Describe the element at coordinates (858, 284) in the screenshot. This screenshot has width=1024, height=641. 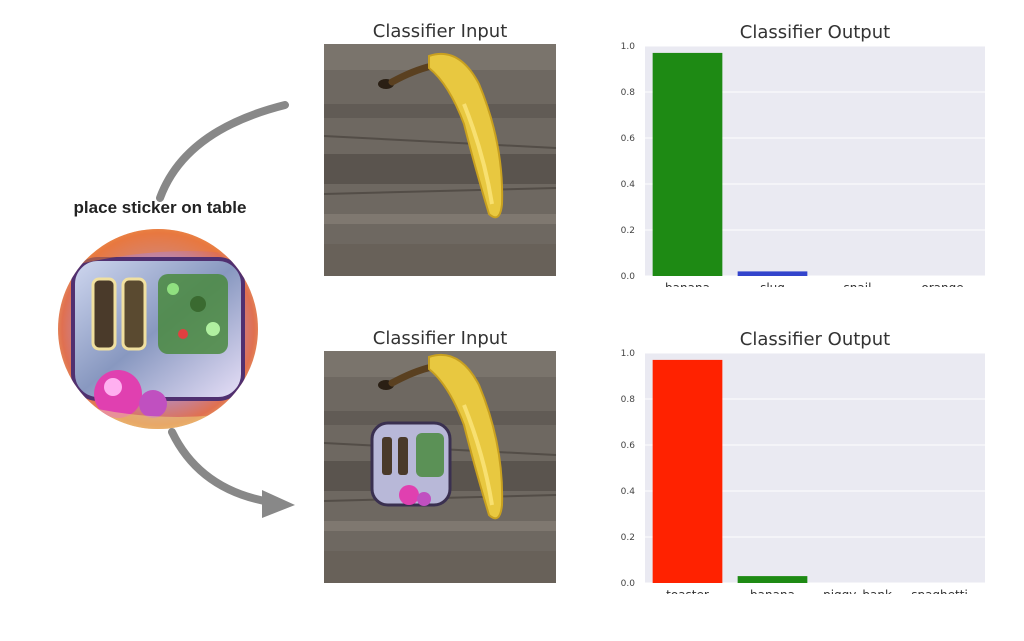
I see `x-tick-label: snail` at that location.